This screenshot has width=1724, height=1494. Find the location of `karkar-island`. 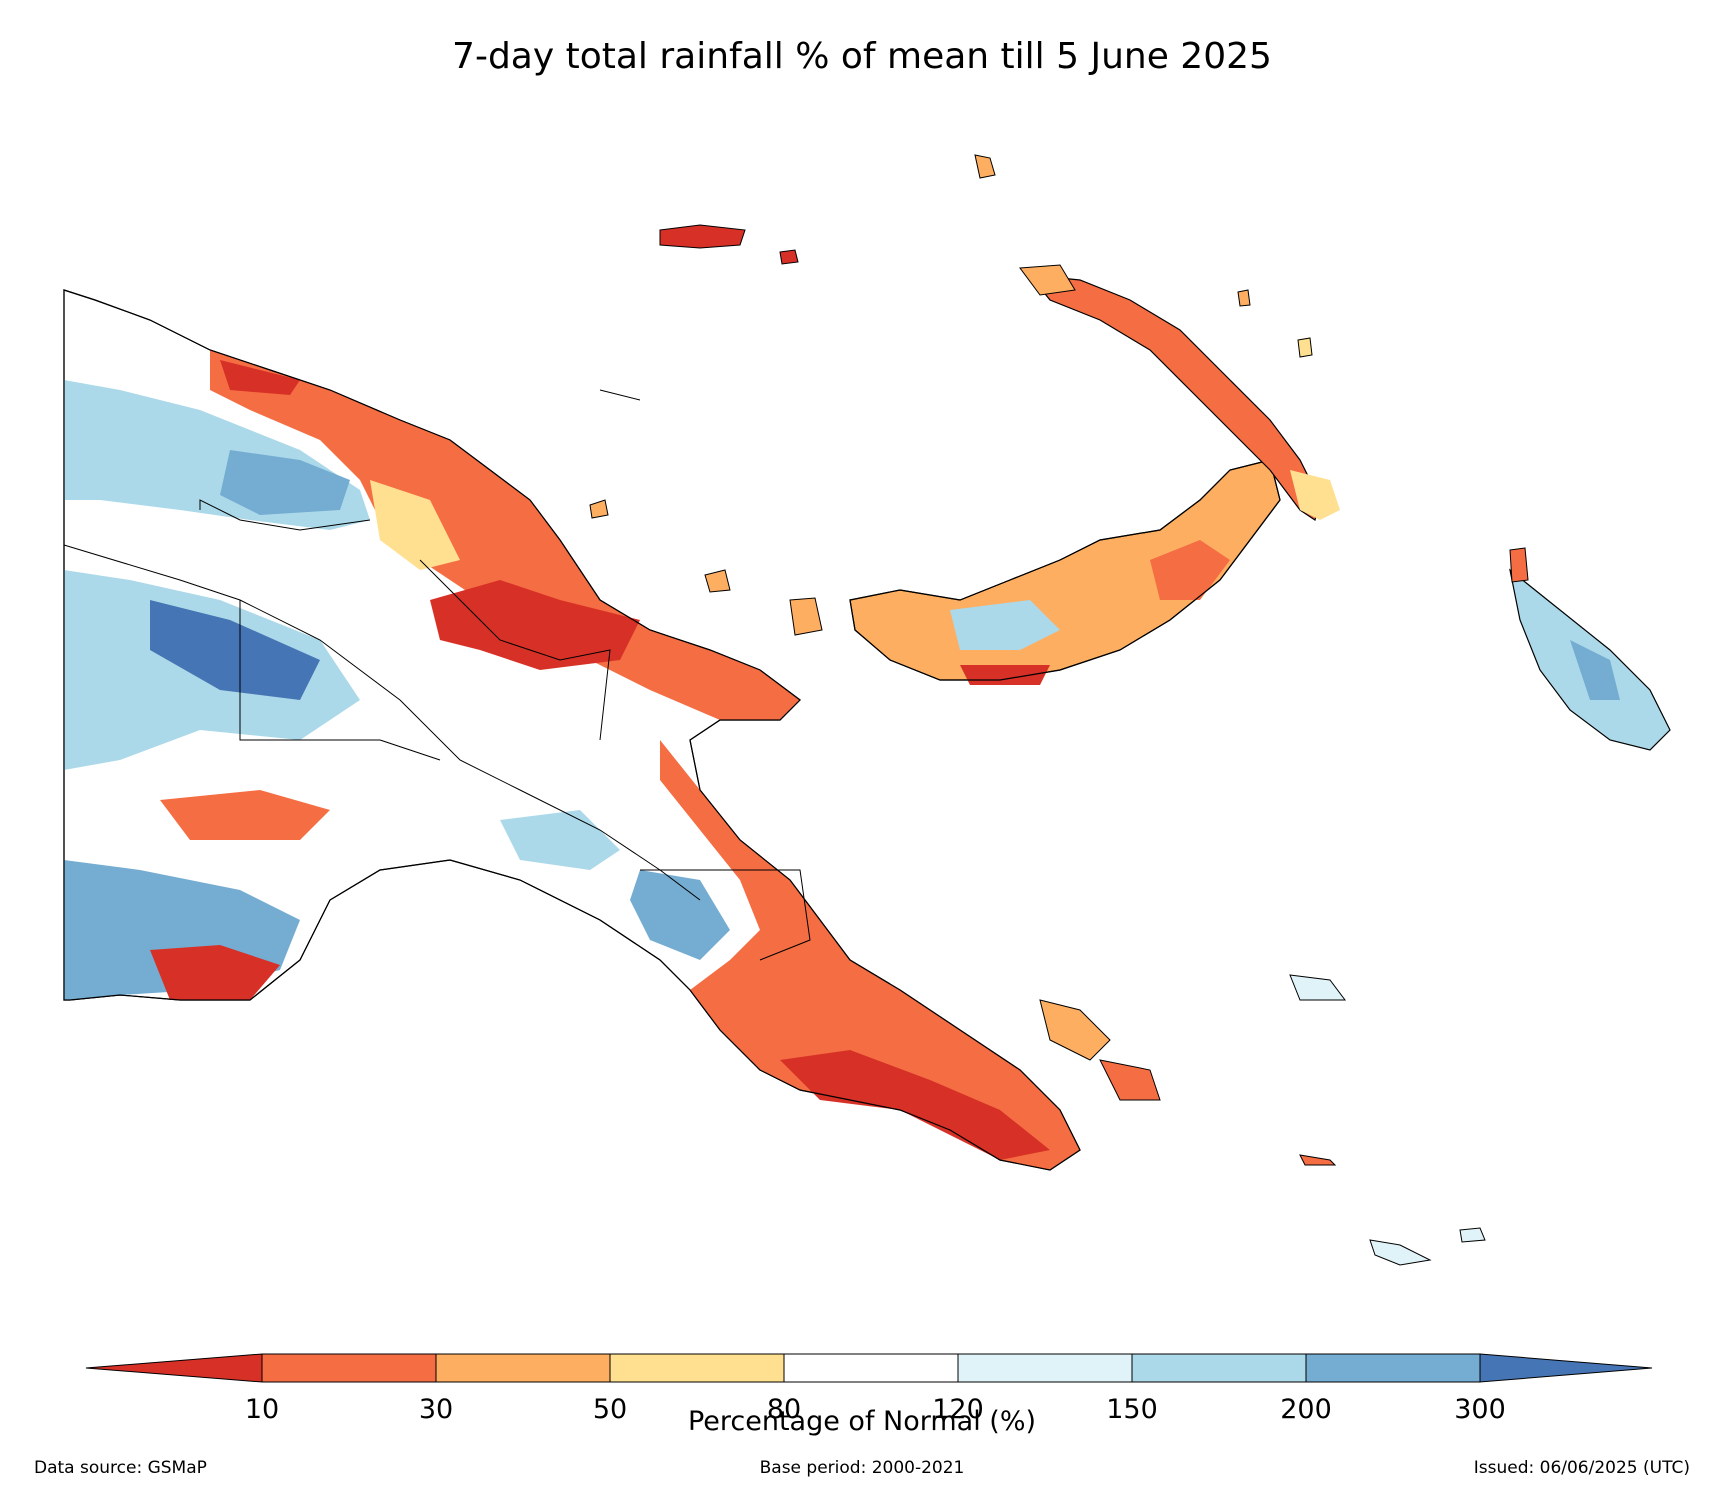

karkar-island is located at coordinates (599, 509).